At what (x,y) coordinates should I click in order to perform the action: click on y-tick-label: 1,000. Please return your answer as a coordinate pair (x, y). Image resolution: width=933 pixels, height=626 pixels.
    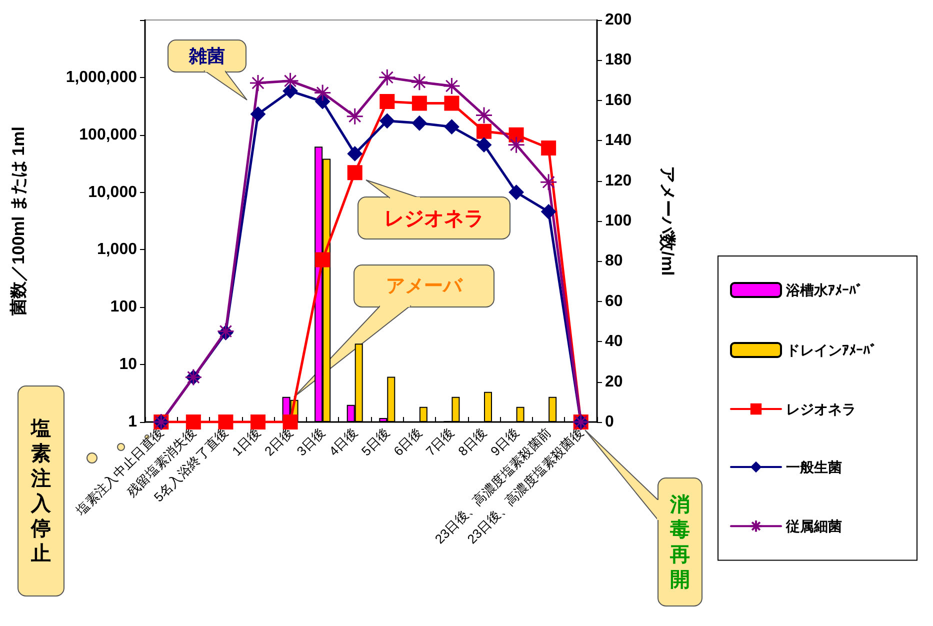
    Looking at the image, I should click on (117, 249).